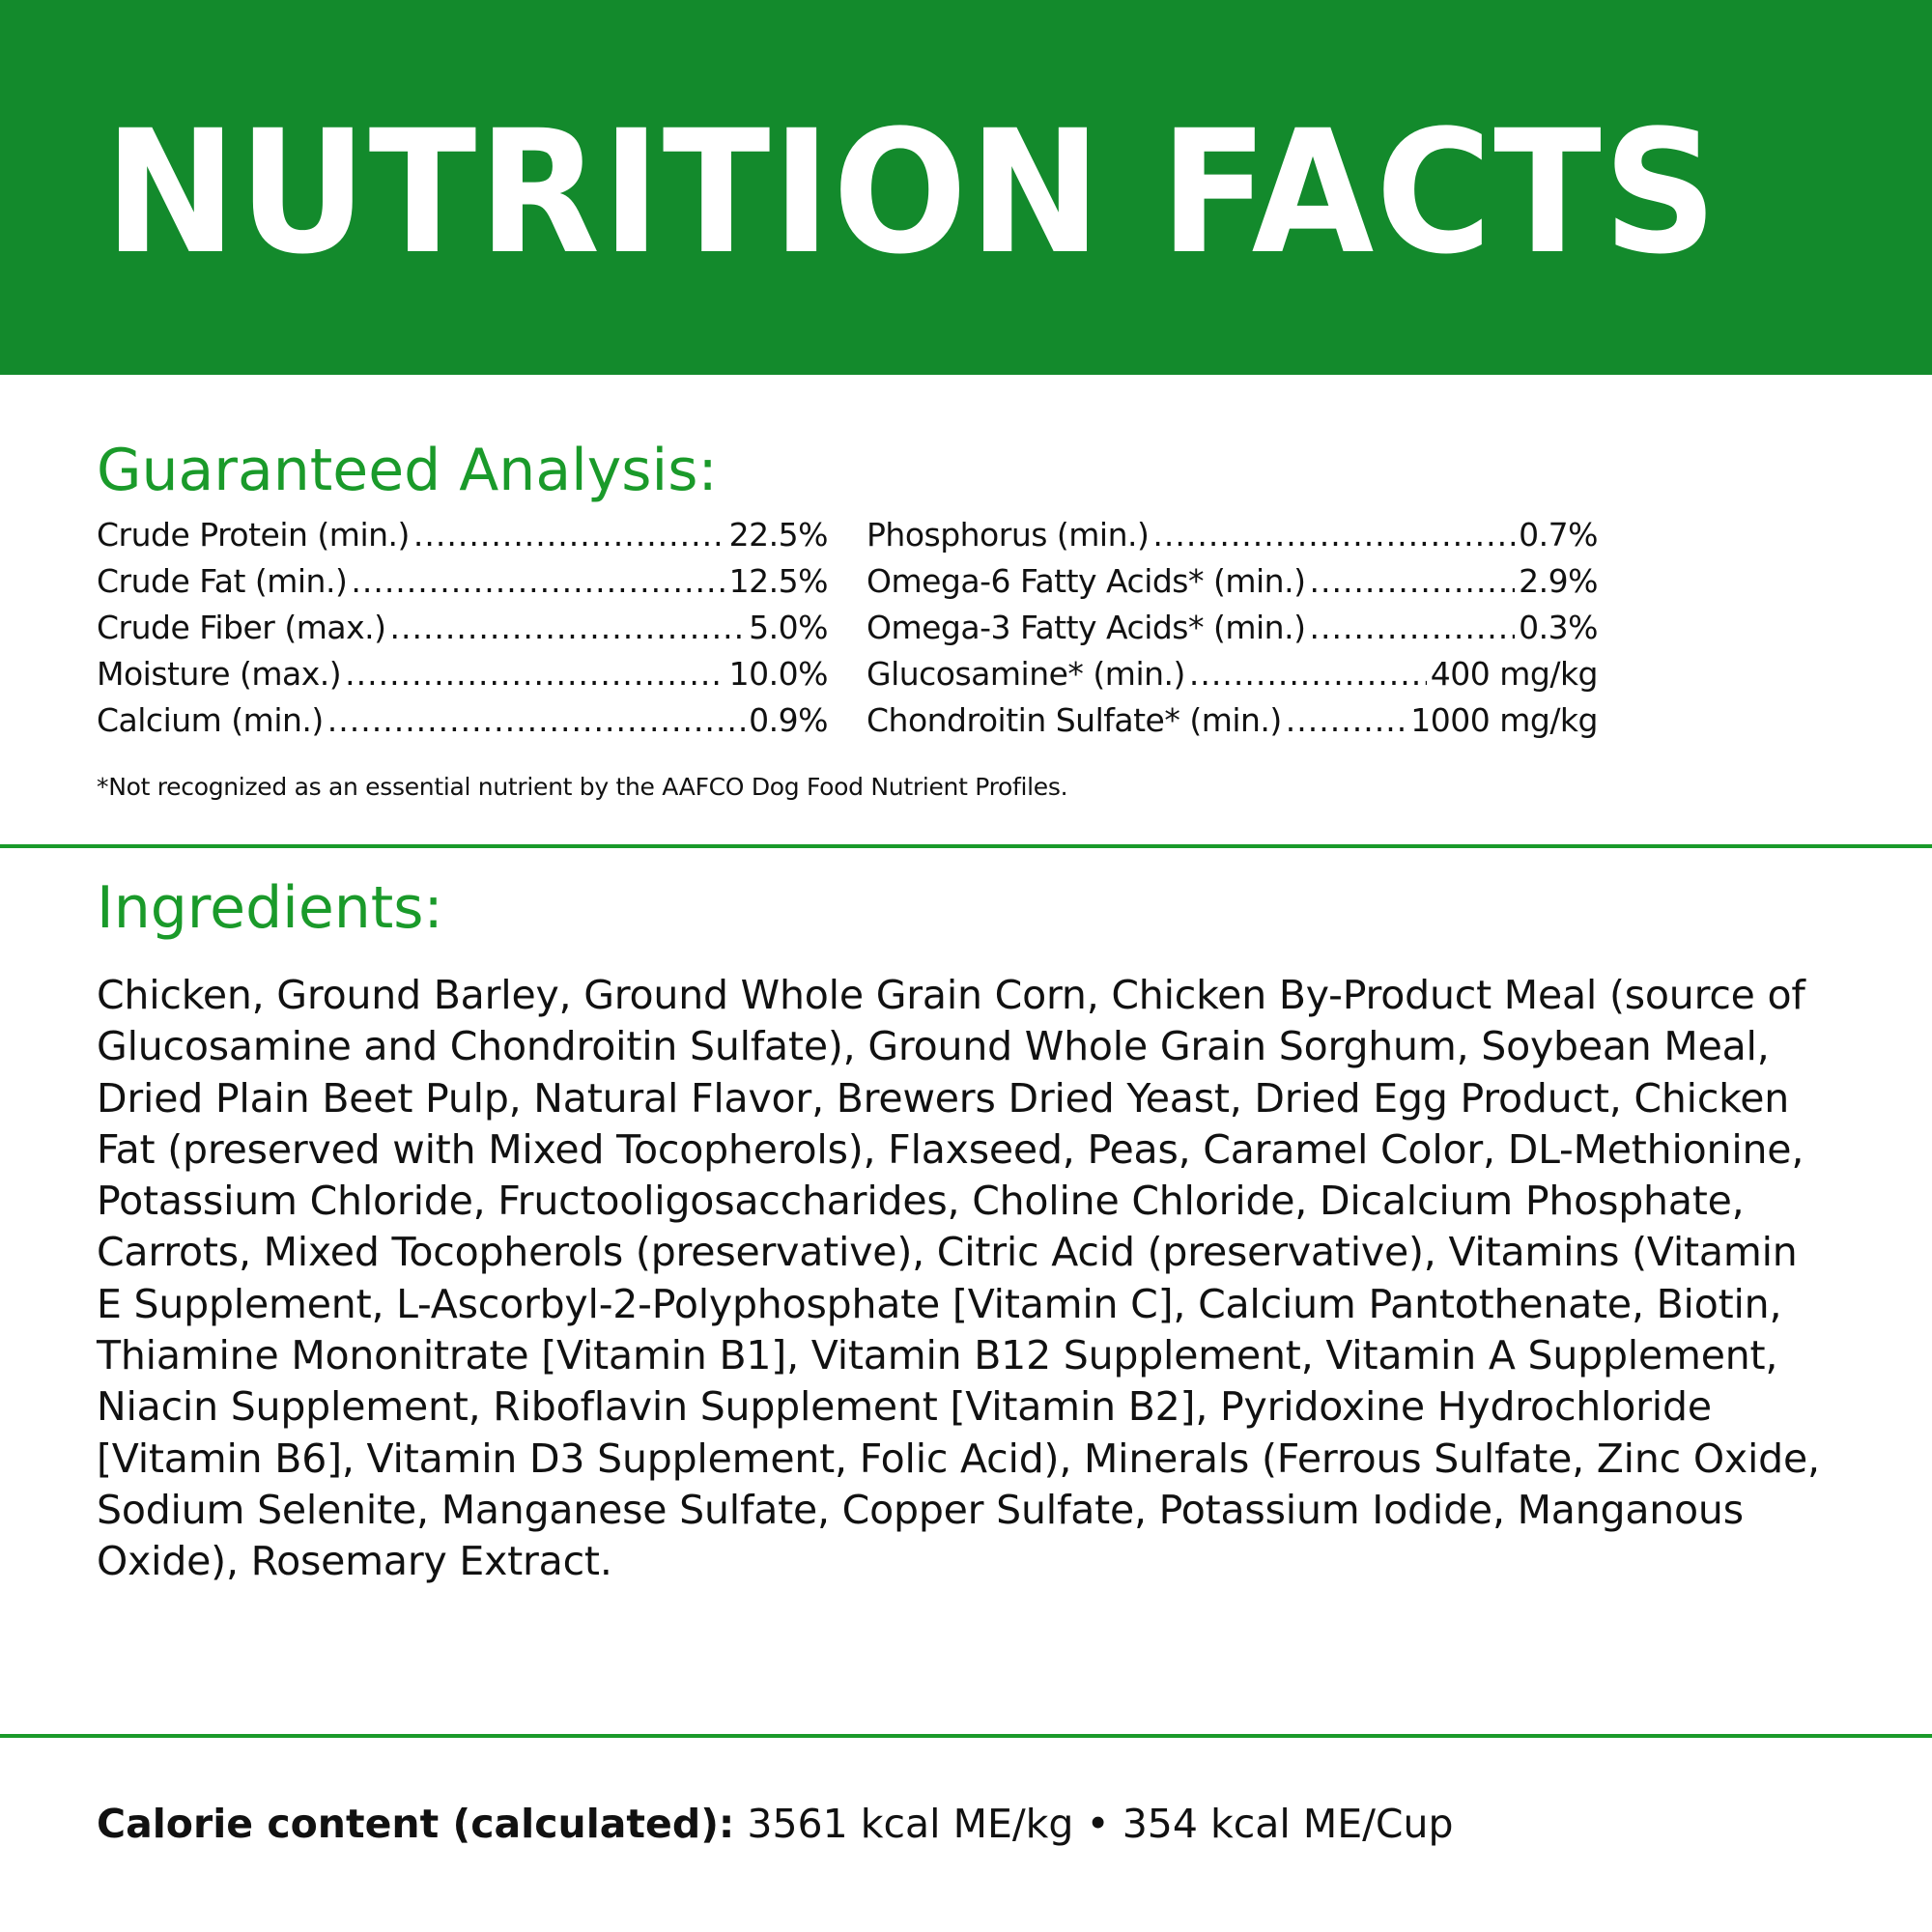  I want to click on analysis-row: Glucosamine* (min.) 400 mg/kg, so click(1233, 674).